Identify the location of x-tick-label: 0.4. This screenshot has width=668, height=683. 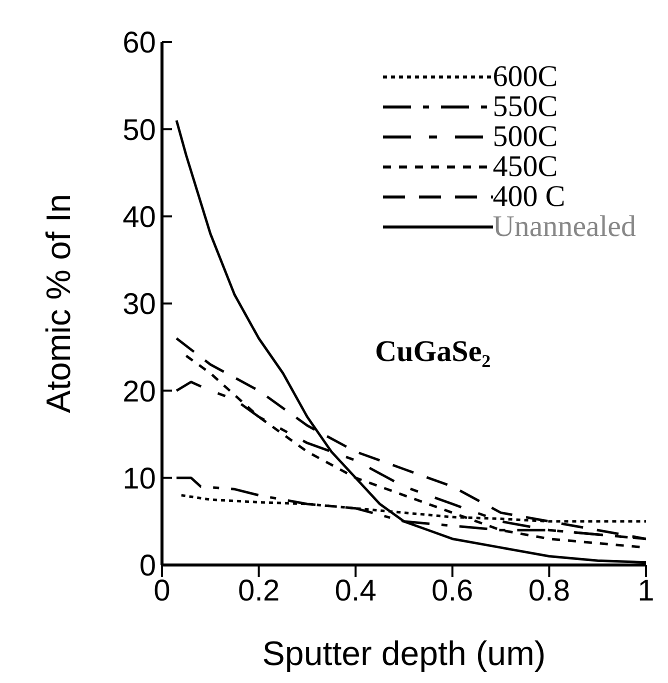
(355, 591).